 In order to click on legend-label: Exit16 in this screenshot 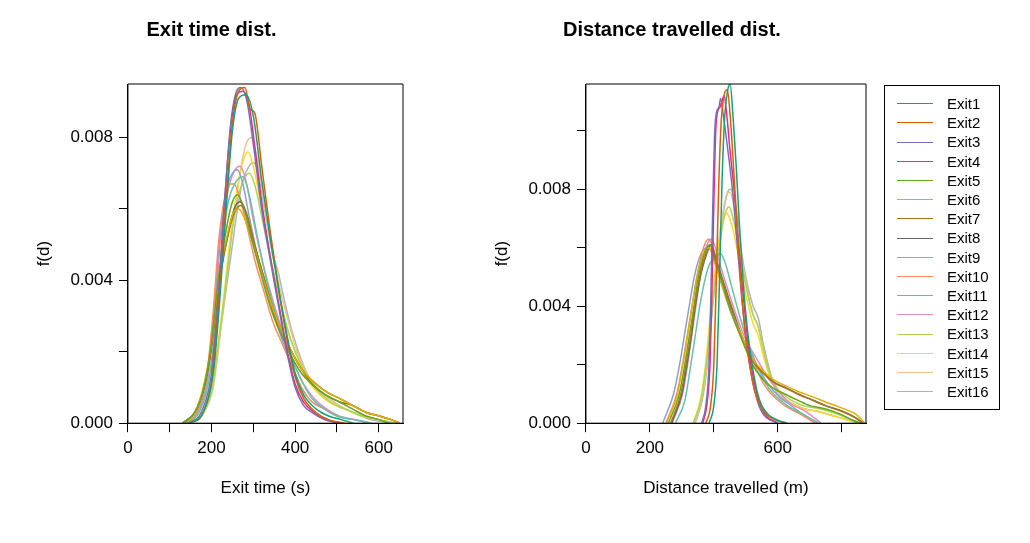, I will do `click(968, 392)`.